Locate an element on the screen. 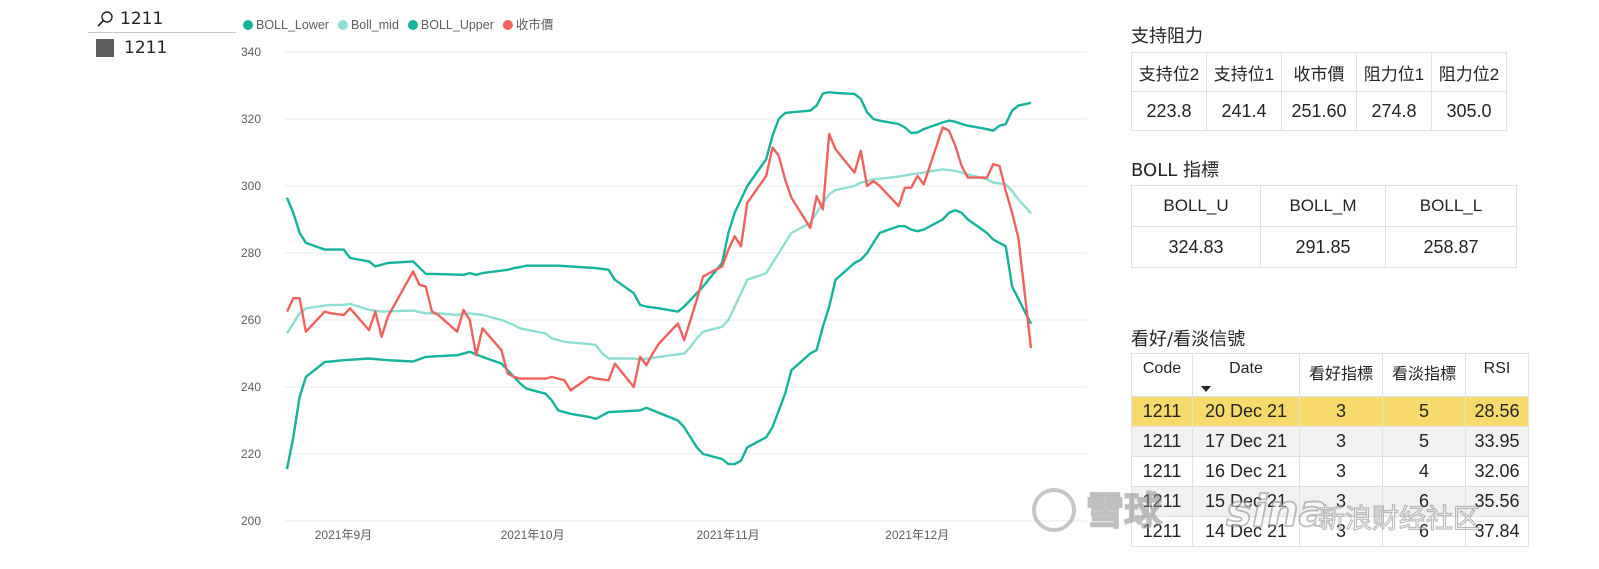 The image size is (1599, 569). y-tick-label: 280 is located at coordinates (251, 253).